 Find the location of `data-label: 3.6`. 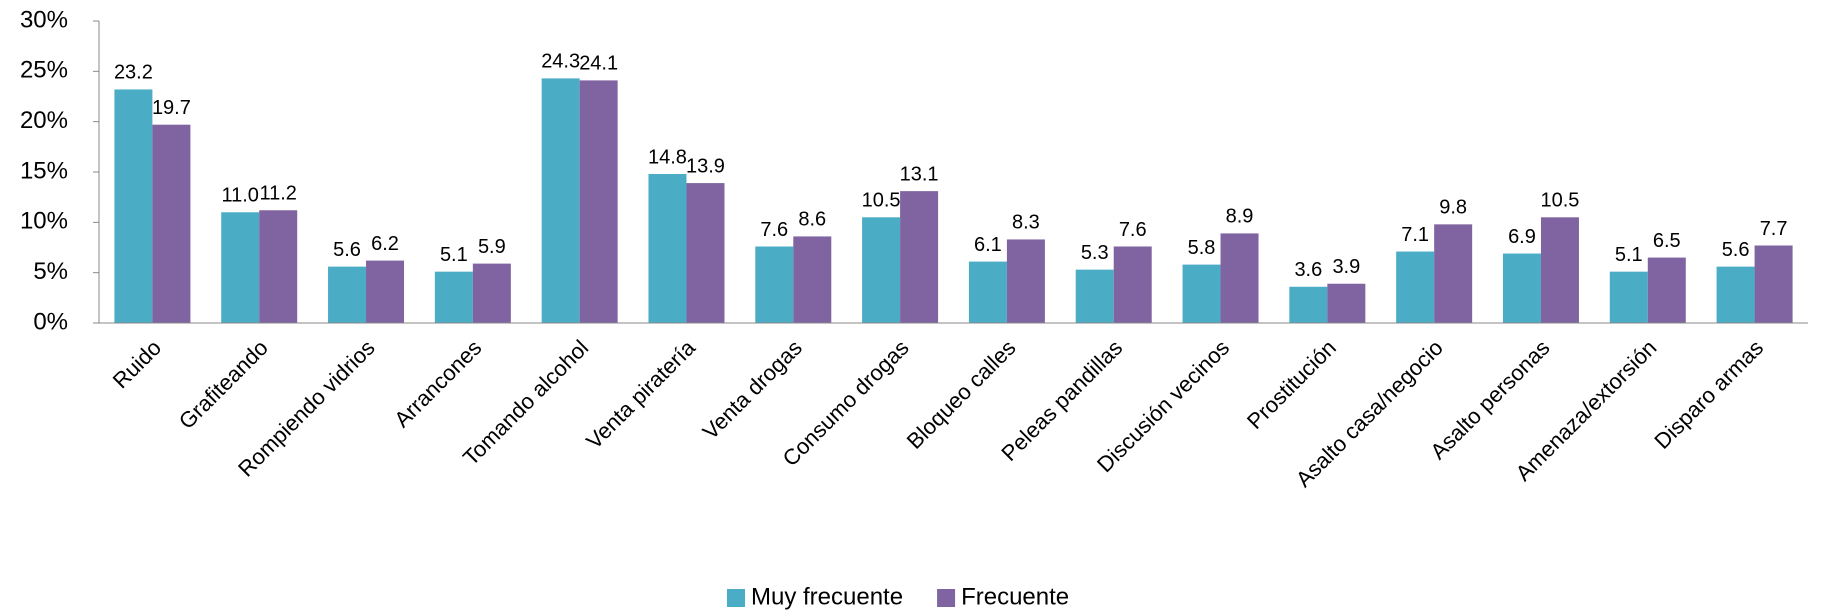

data-label: 3.6 is located at coordinates (1308, 270).